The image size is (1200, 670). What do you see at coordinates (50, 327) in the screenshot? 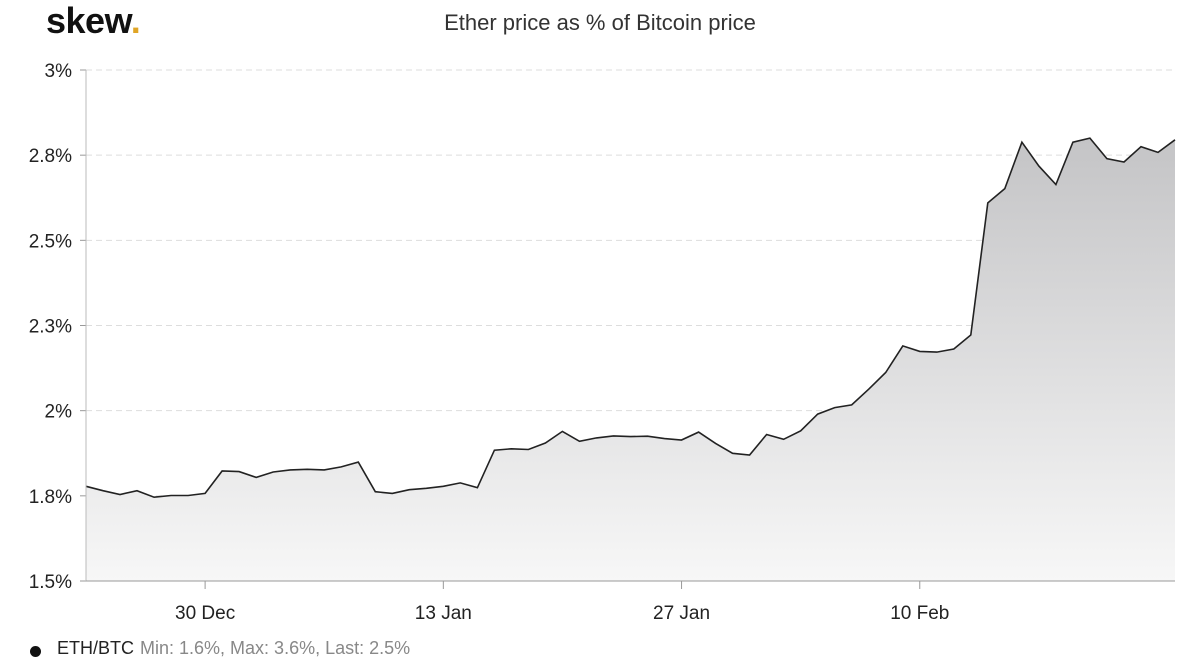
I see `y-tick-label: 2.3%` at bounding box center [50, 327].